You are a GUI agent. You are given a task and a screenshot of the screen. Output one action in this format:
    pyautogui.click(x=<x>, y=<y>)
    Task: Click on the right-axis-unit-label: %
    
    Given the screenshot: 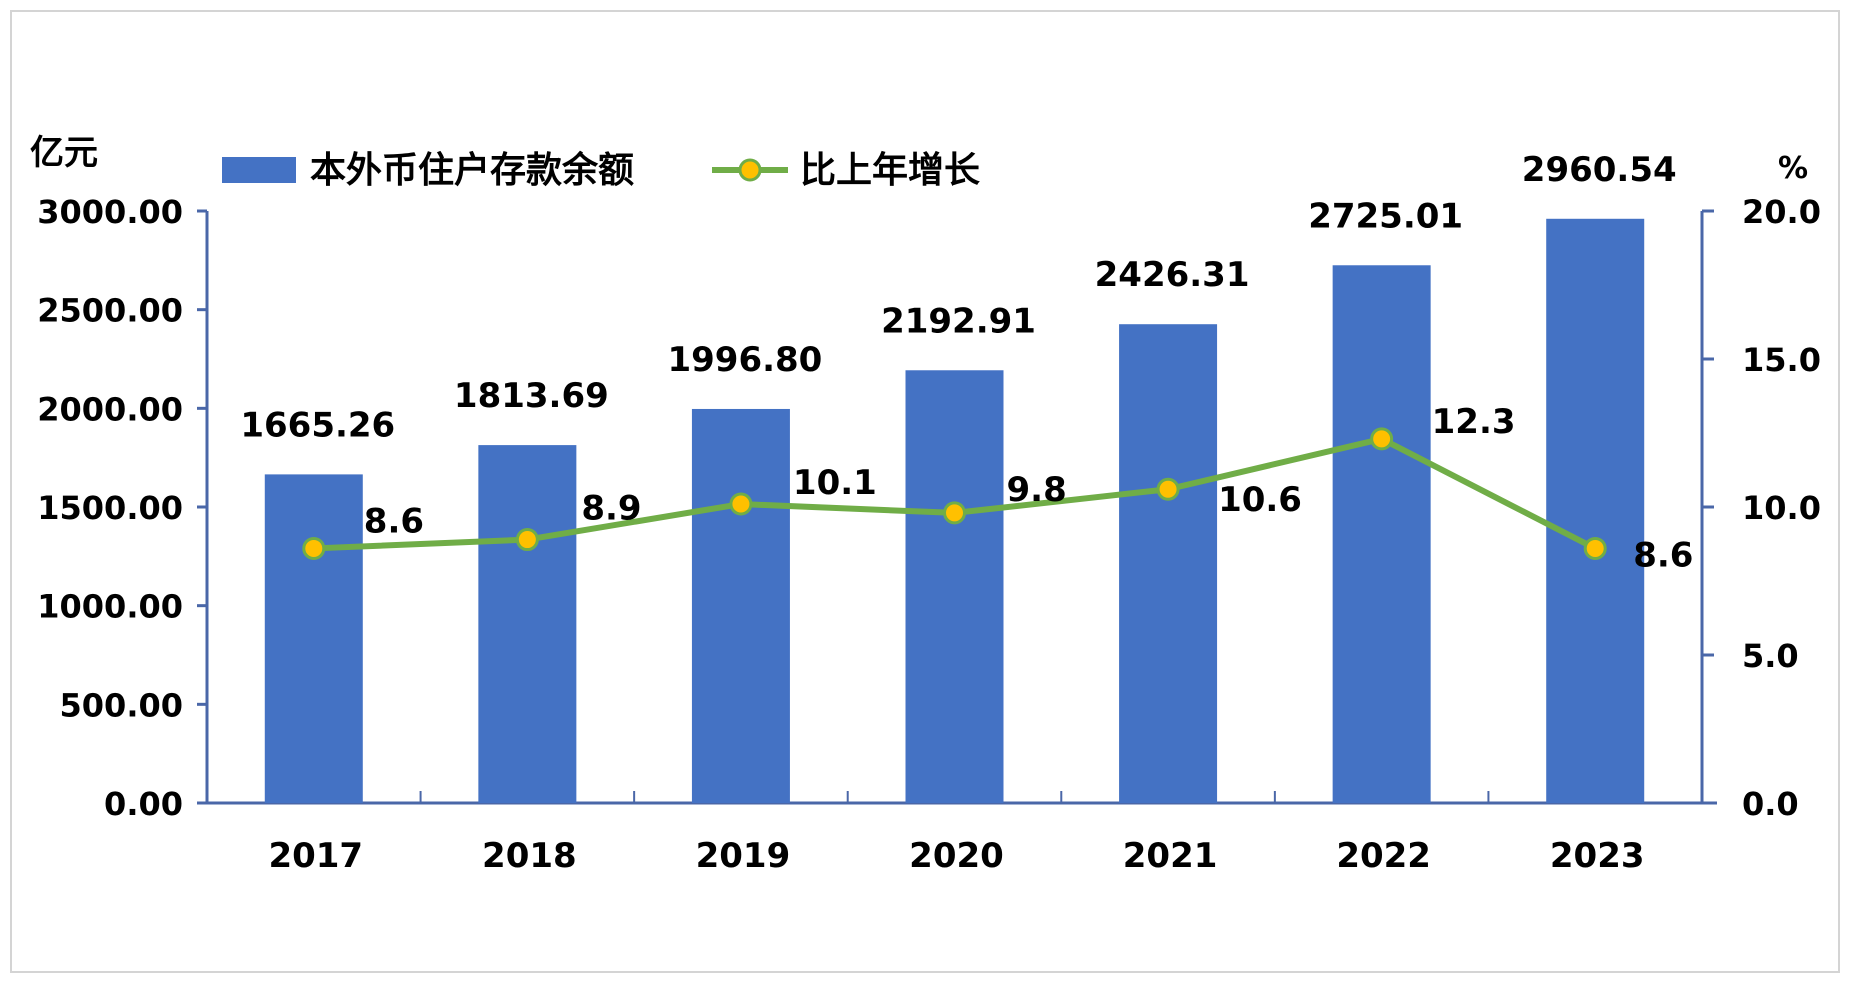 What is the action you would take?
    pyautogui.click(x=1793, y=168)
    